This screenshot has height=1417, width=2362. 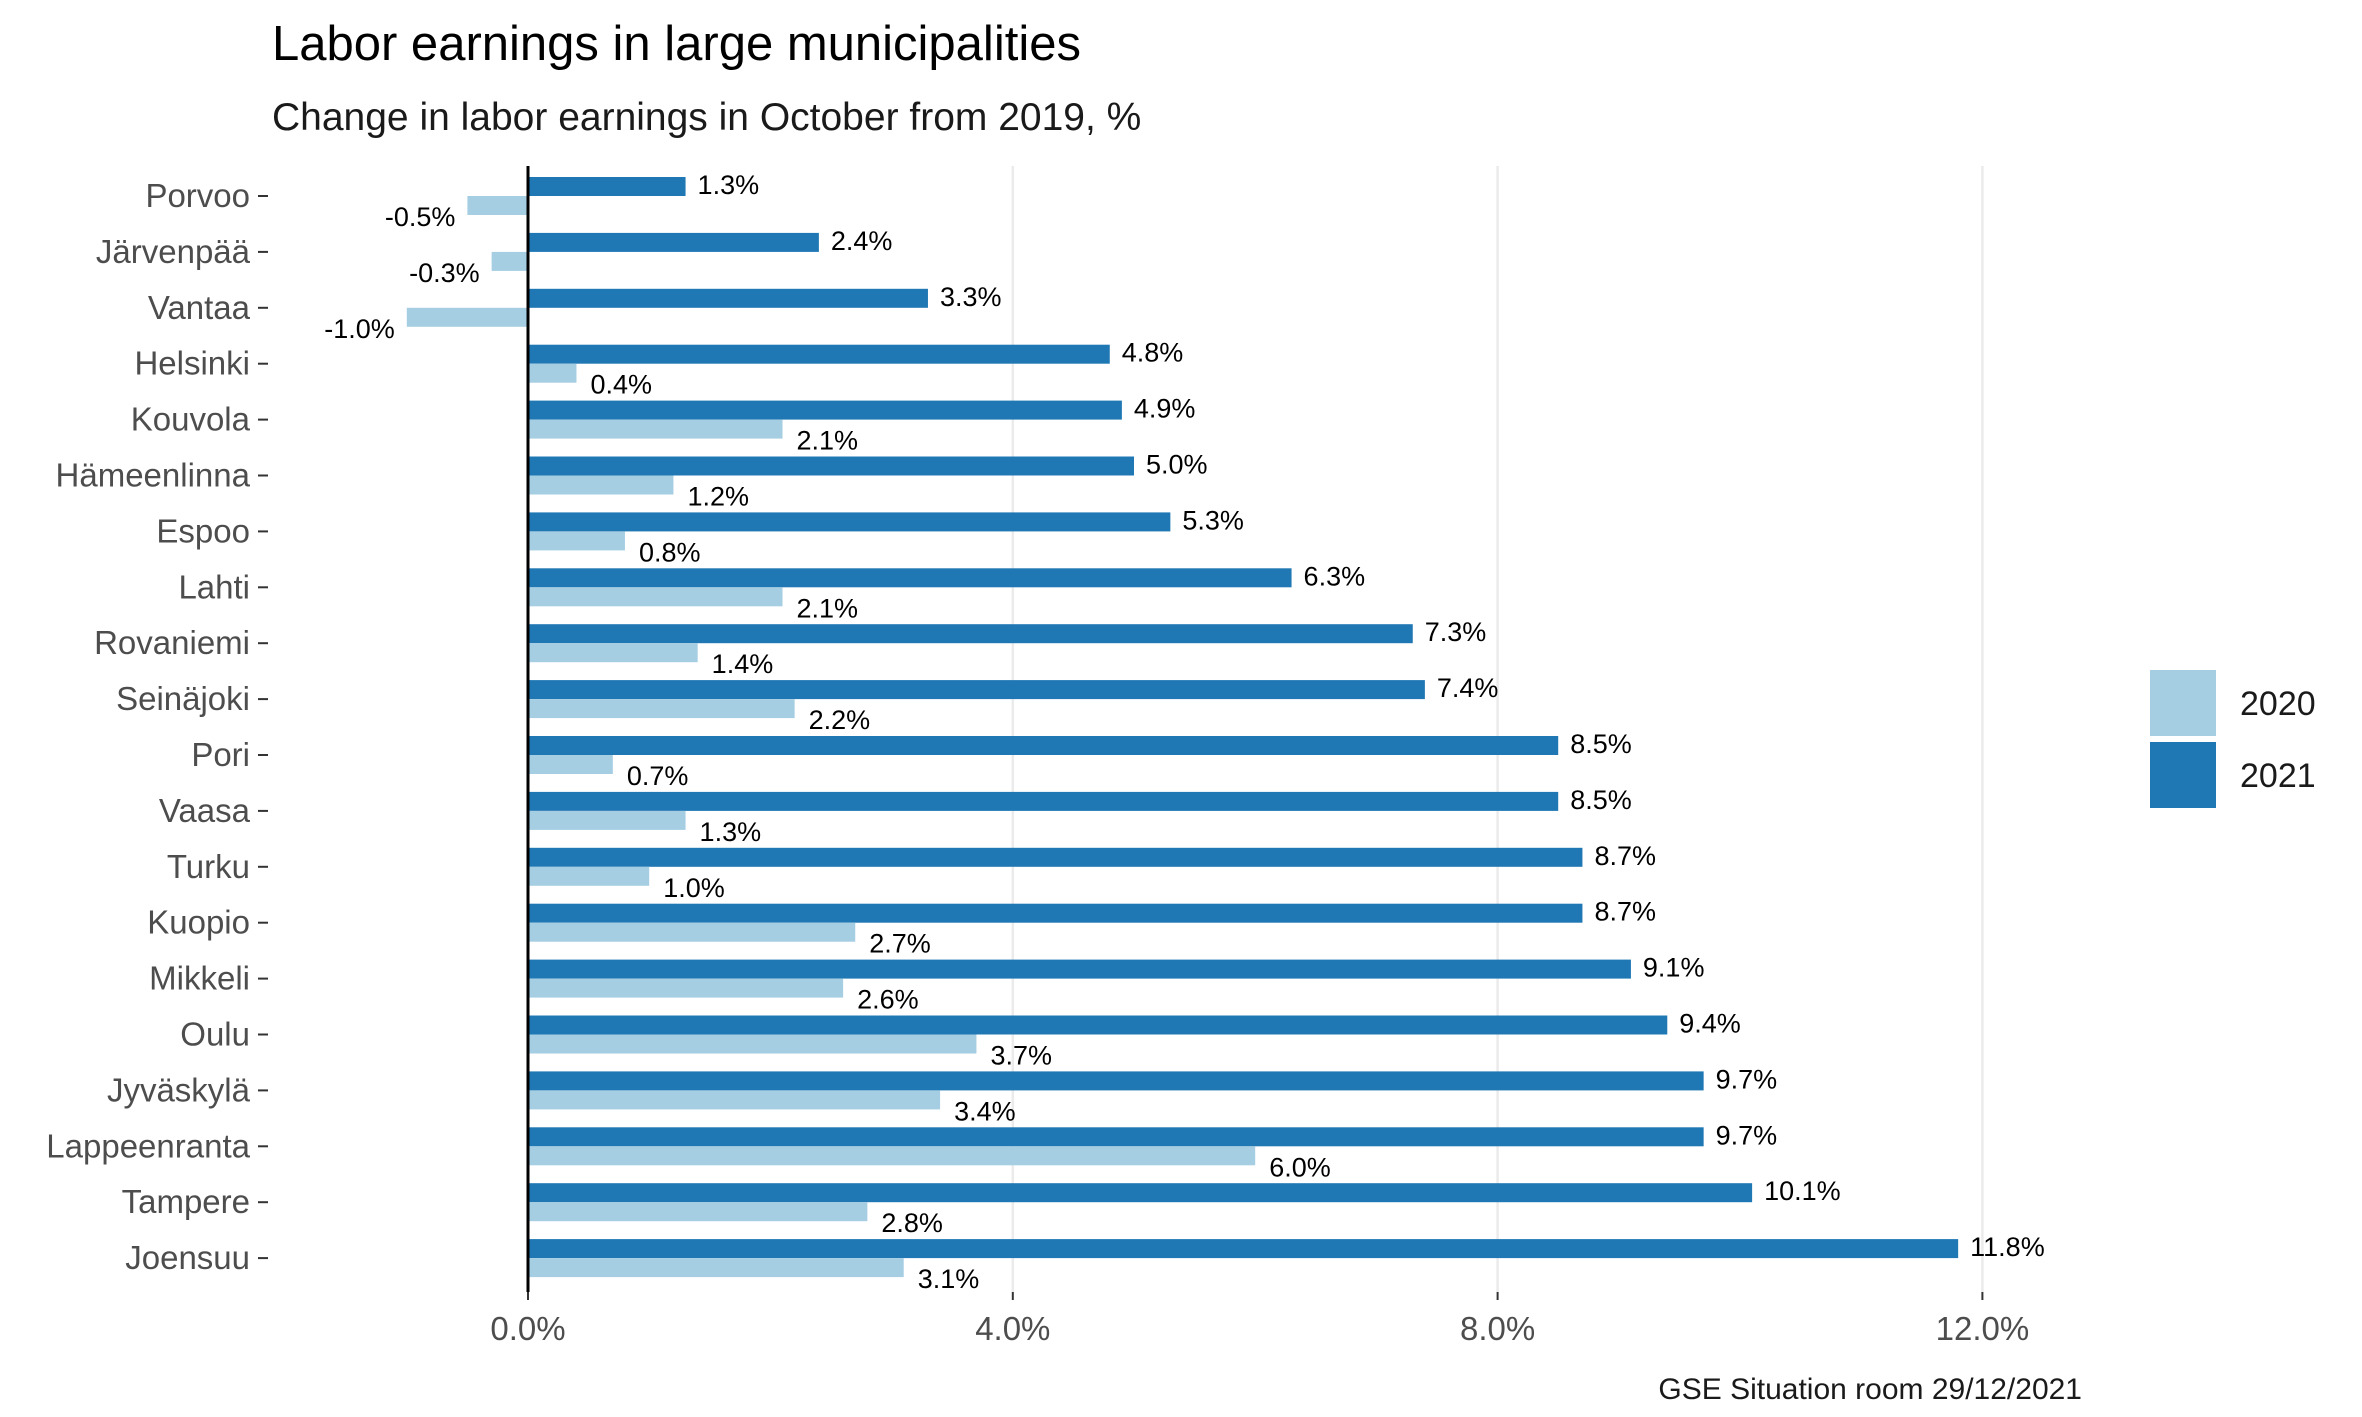 What do you see at coordinates (2183, 703) in the screenshot?
I see `legend-key-2020` at bounding box center [2183, 703].